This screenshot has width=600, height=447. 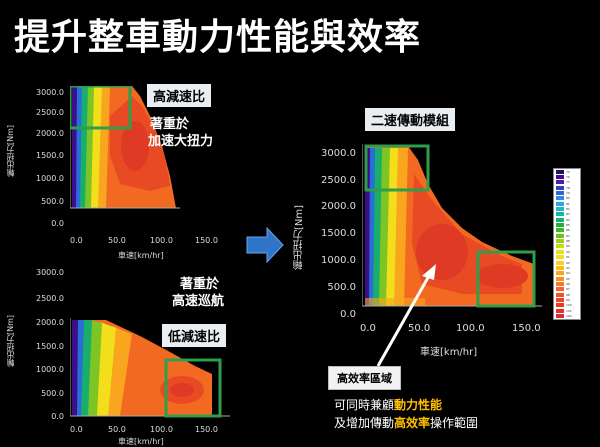 I want to click on legend-label: 89, so click(x=568, y=246).